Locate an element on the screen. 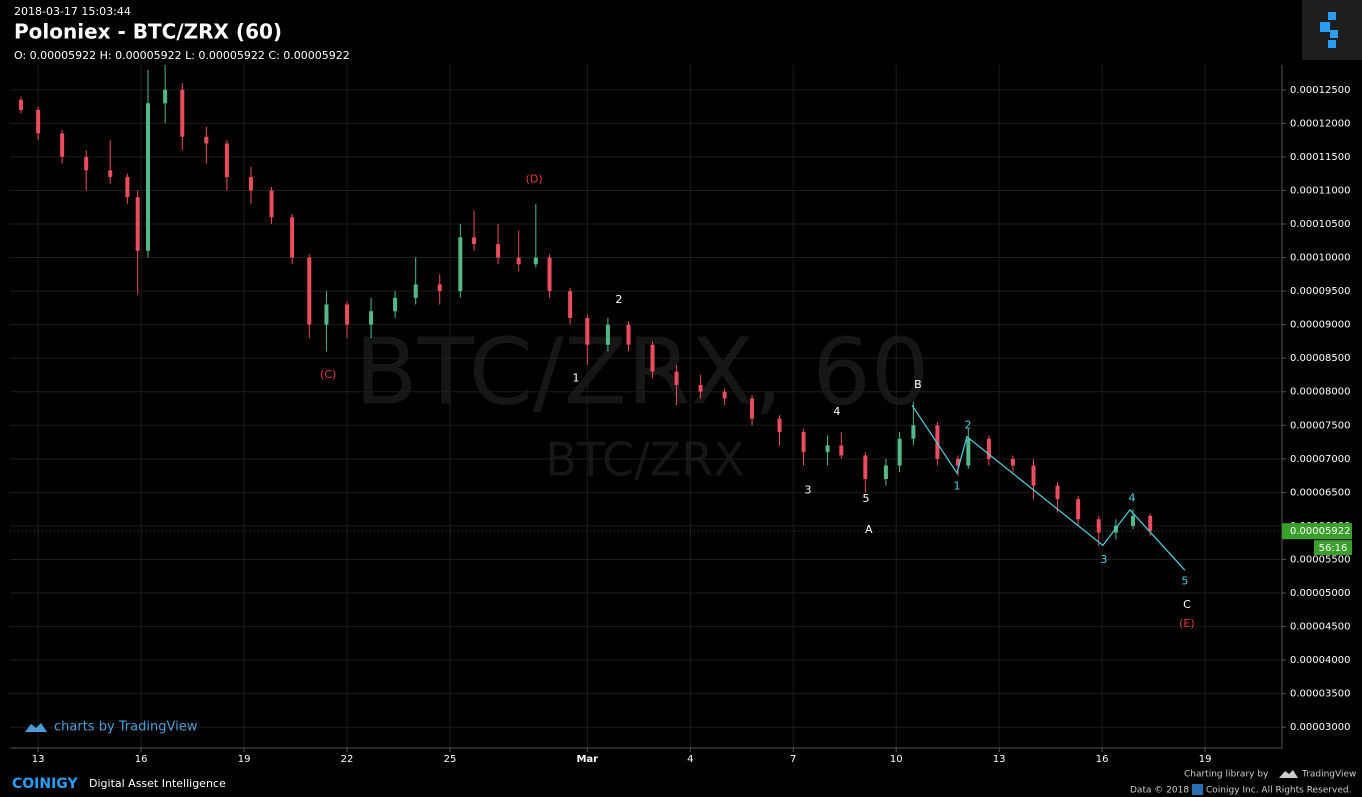  logo-icon is located at coordinates (1329, 30).